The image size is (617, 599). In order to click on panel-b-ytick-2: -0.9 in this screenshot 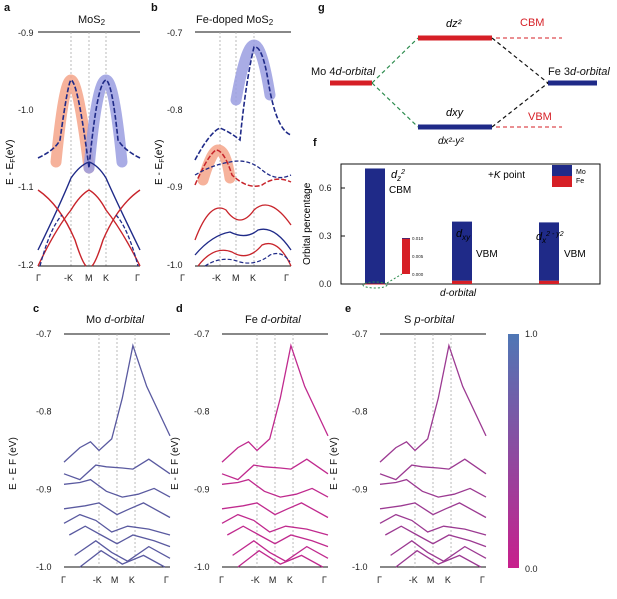, I will do `click(175, 187)`.